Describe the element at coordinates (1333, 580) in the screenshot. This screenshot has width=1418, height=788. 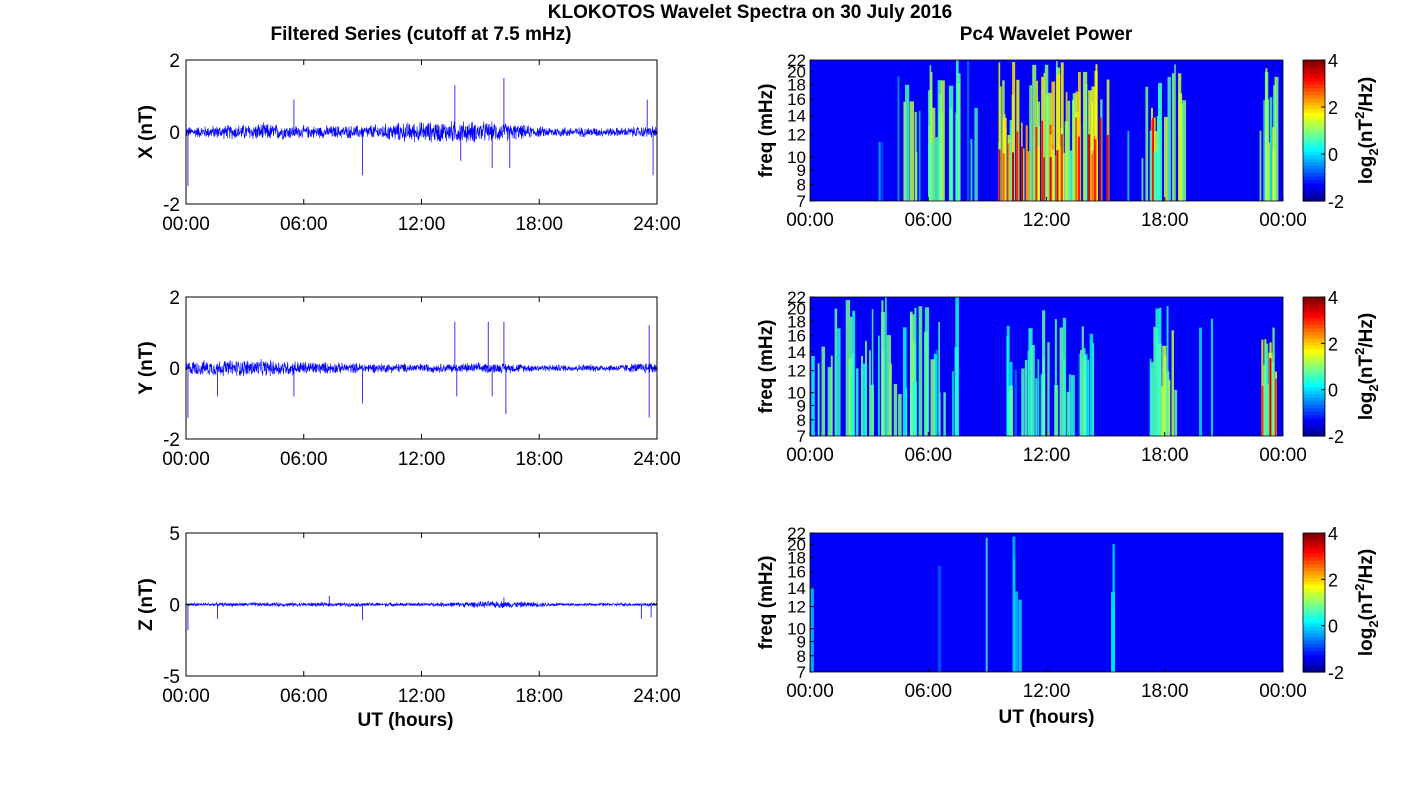
I see `colorbar-tick-label: 2` at that location.